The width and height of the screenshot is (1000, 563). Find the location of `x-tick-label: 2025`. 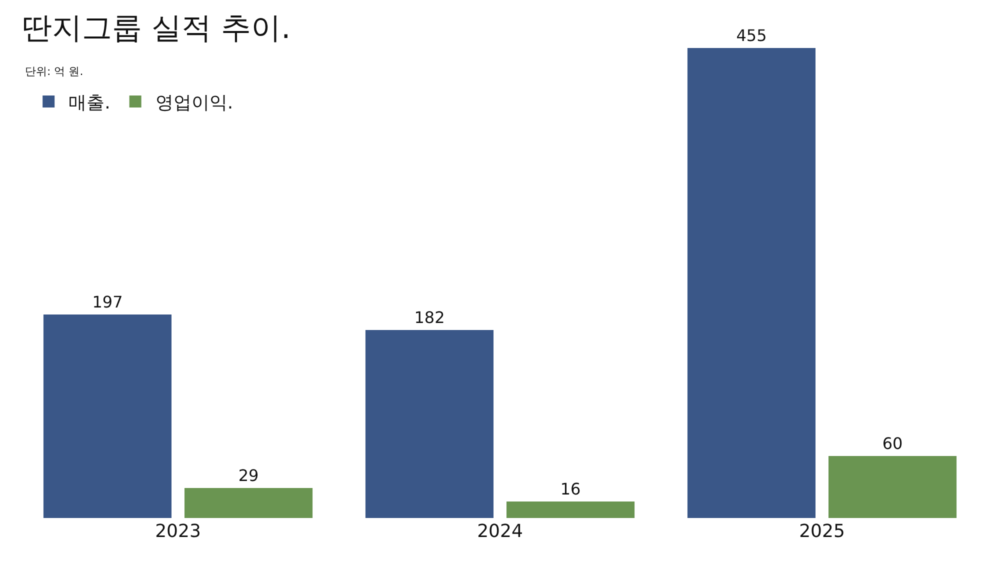

x-tick-label: 2025 is located at coordinates (822, 531).